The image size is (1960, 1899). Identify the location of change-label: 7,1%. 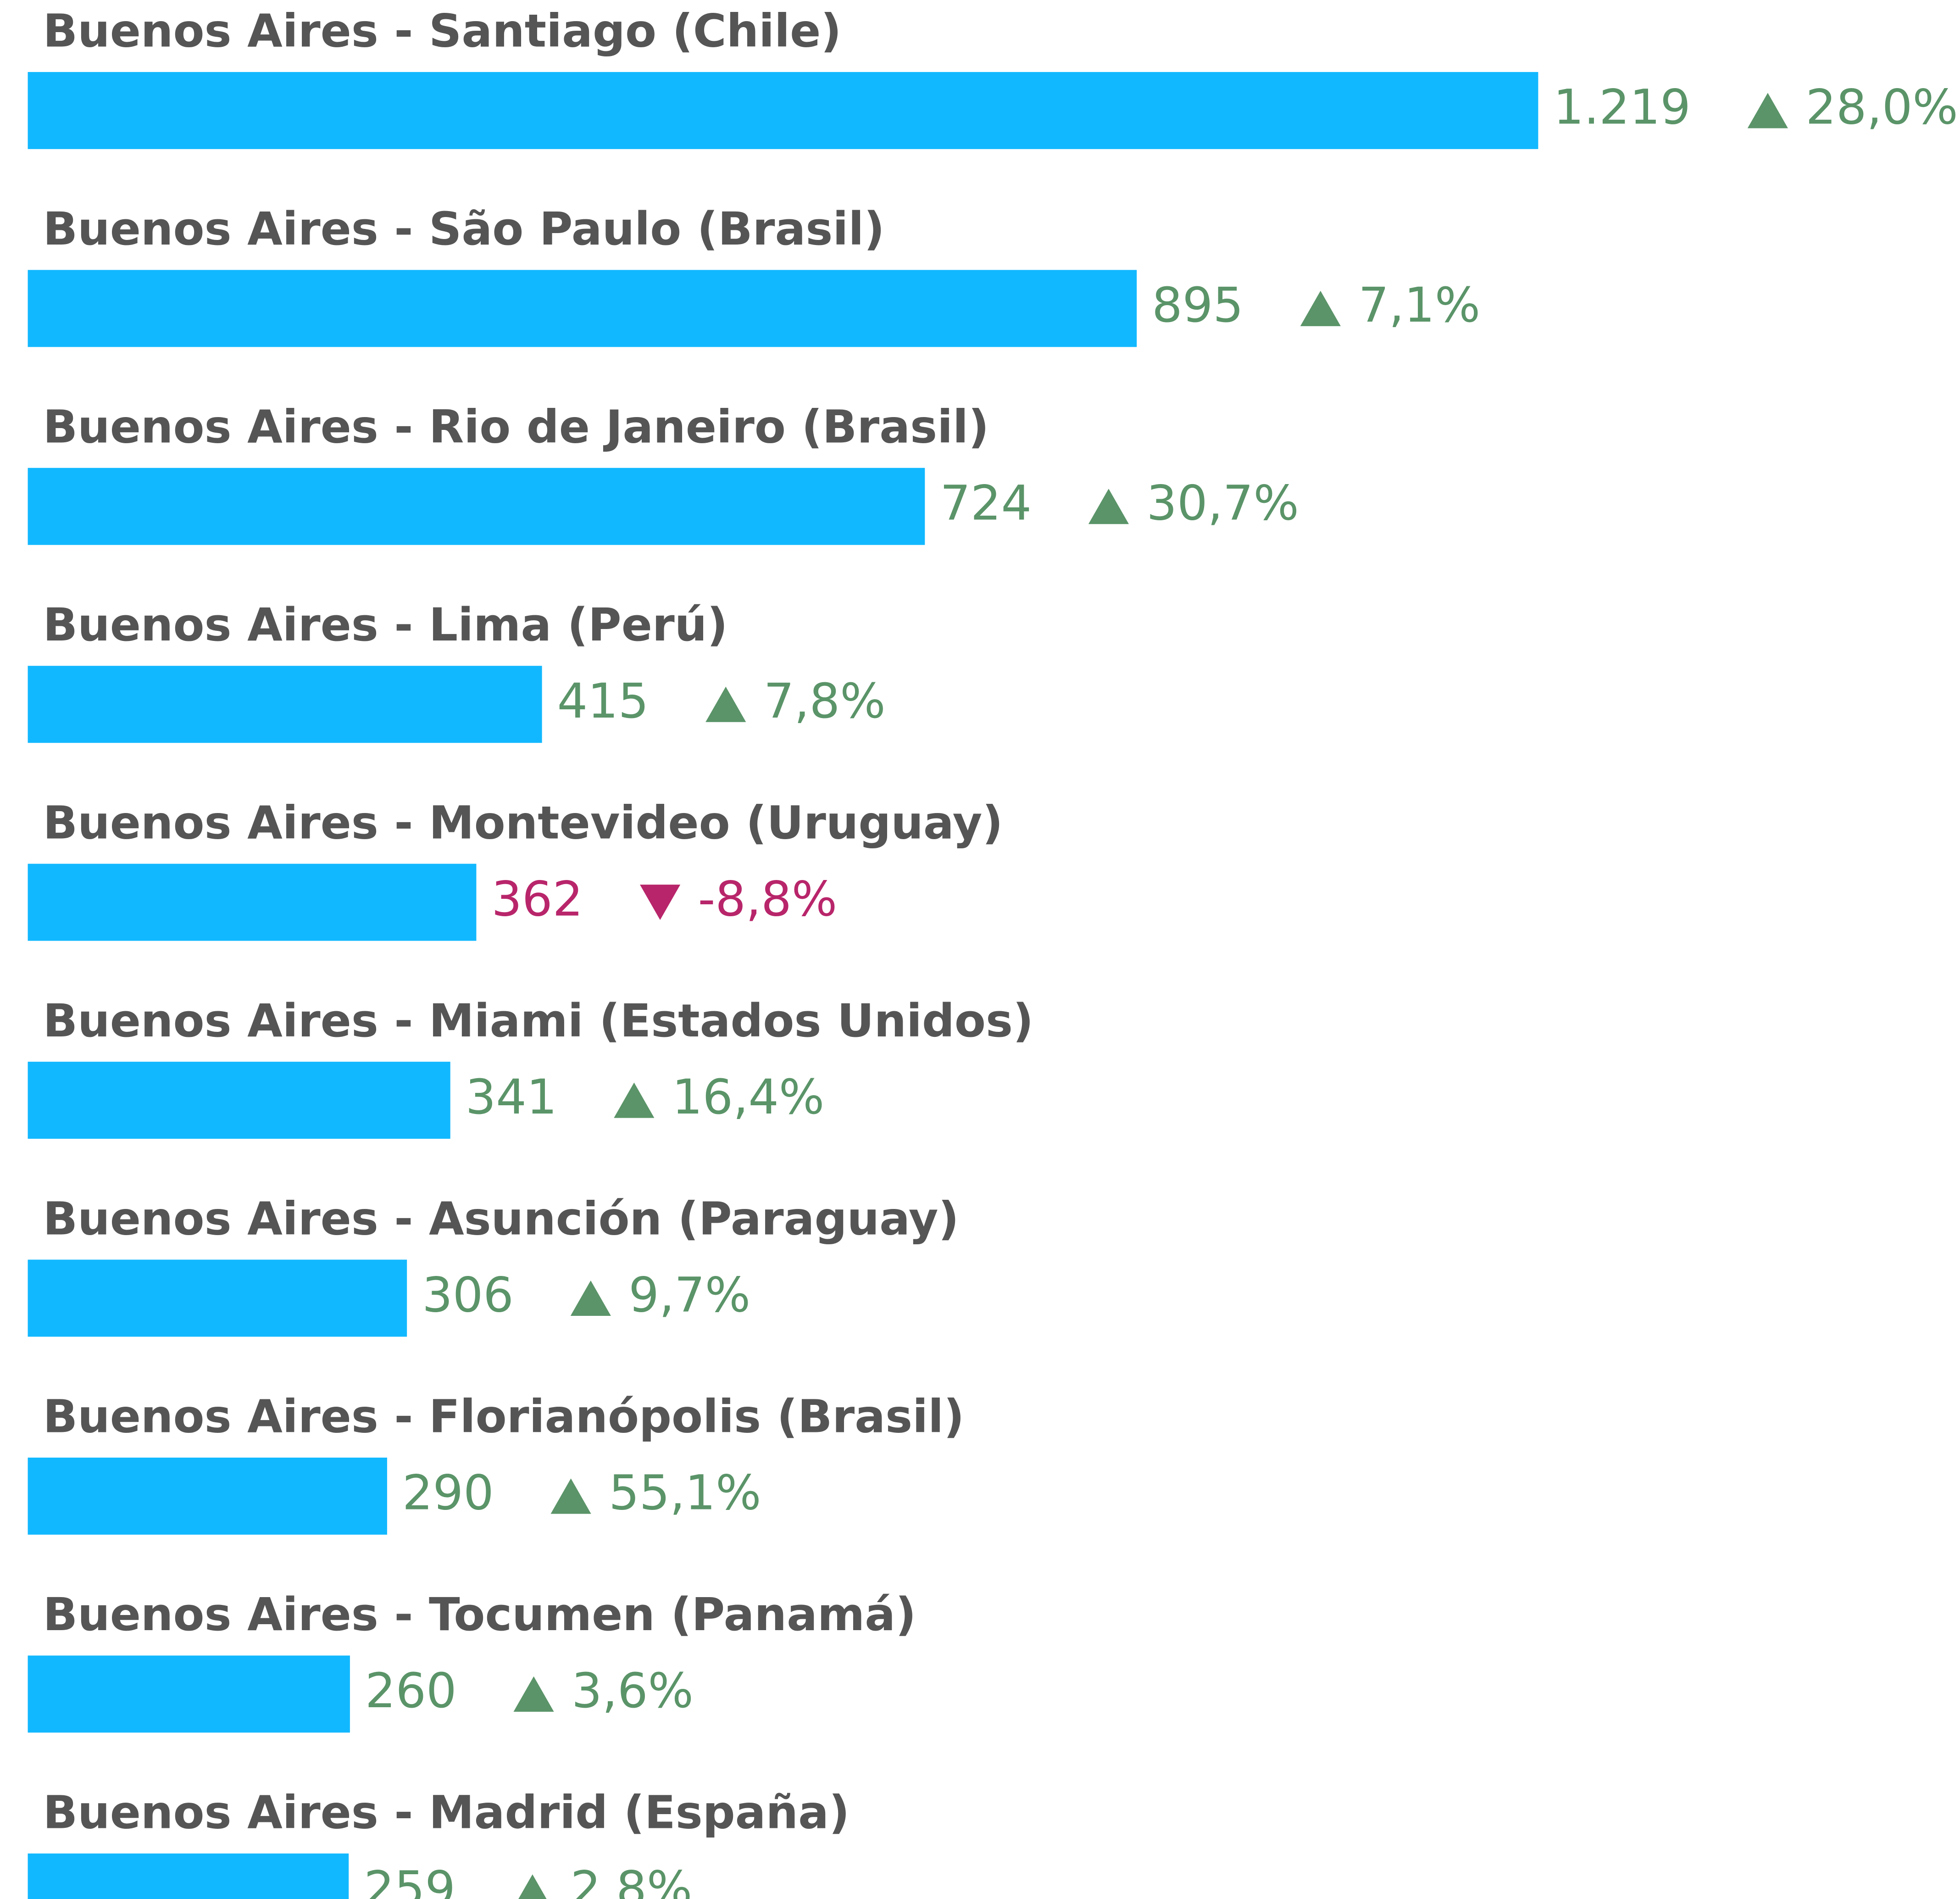
(1419, 305).